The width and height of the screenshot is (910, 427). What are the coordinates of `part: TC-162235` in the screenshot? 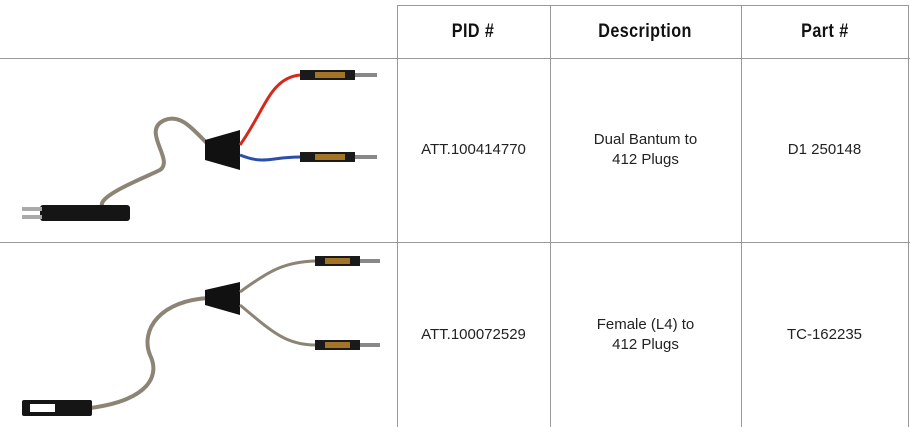 It's located at (824, 334).